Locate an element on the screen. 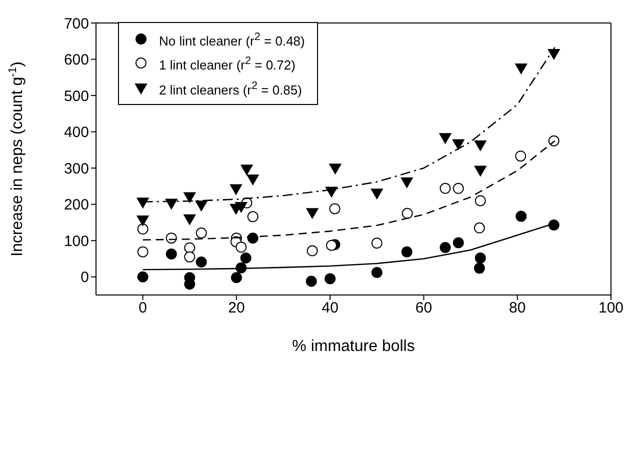 The height and width of the screenshot is (458, 642). y-tick-label: 500 is located at coordinates (76, 96).